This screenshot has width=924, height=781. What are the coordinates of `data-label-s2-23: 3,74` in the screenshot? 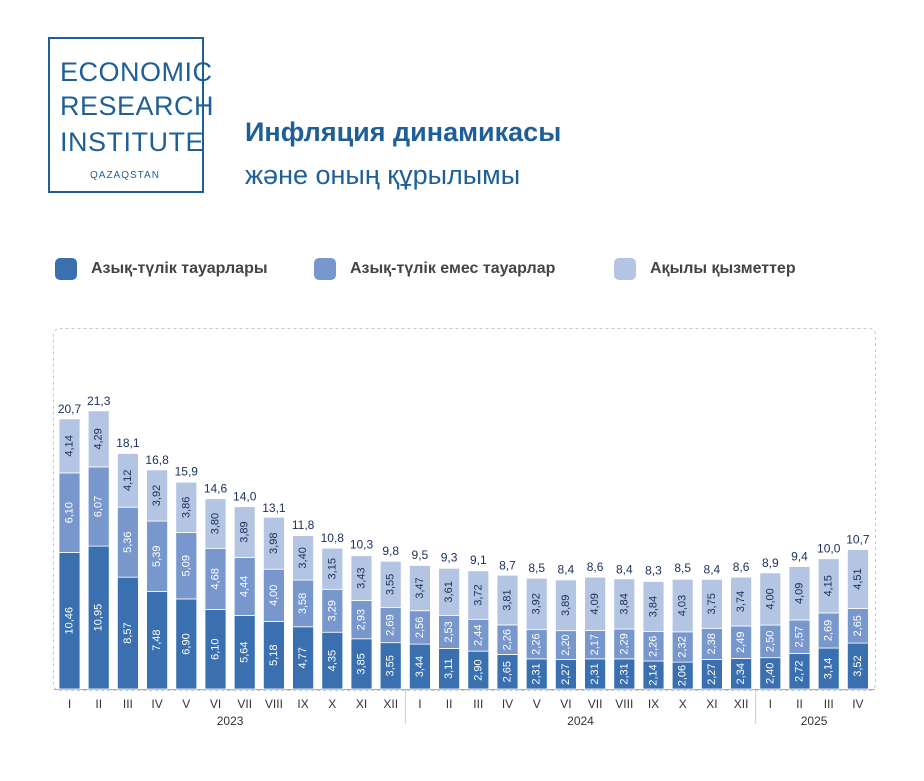 It's located at (741, 601).